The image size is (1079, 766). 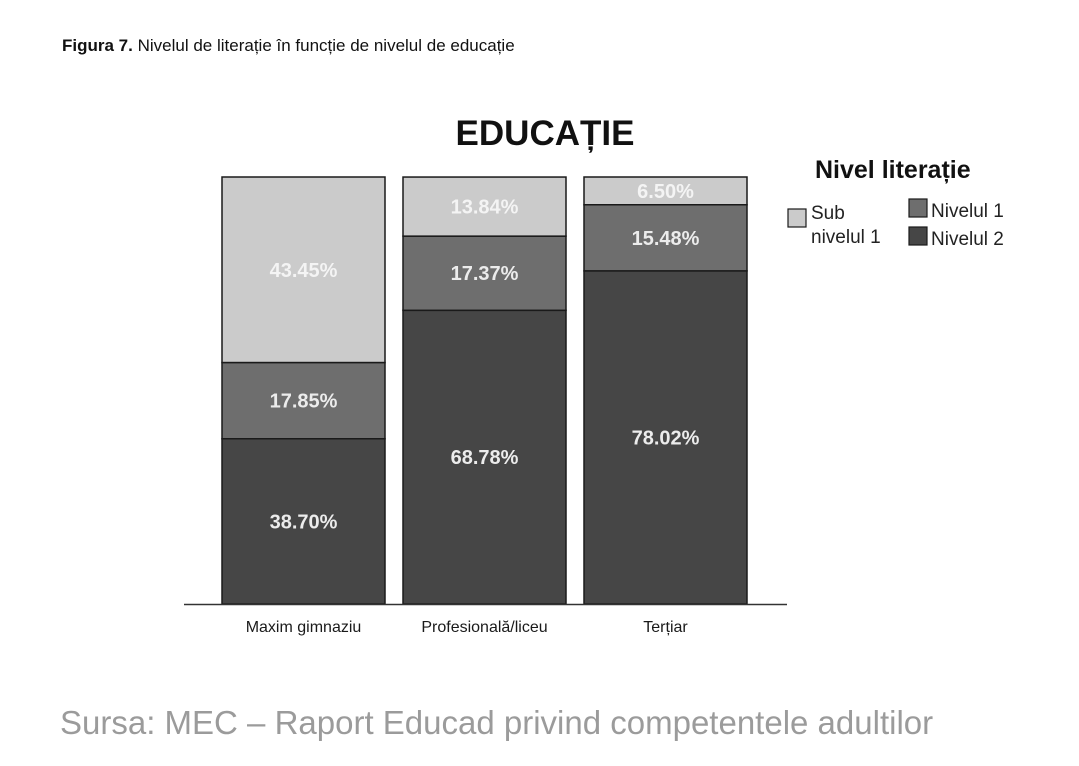 I want to click on data-label: 38.70%, so click(x=304, y=522).